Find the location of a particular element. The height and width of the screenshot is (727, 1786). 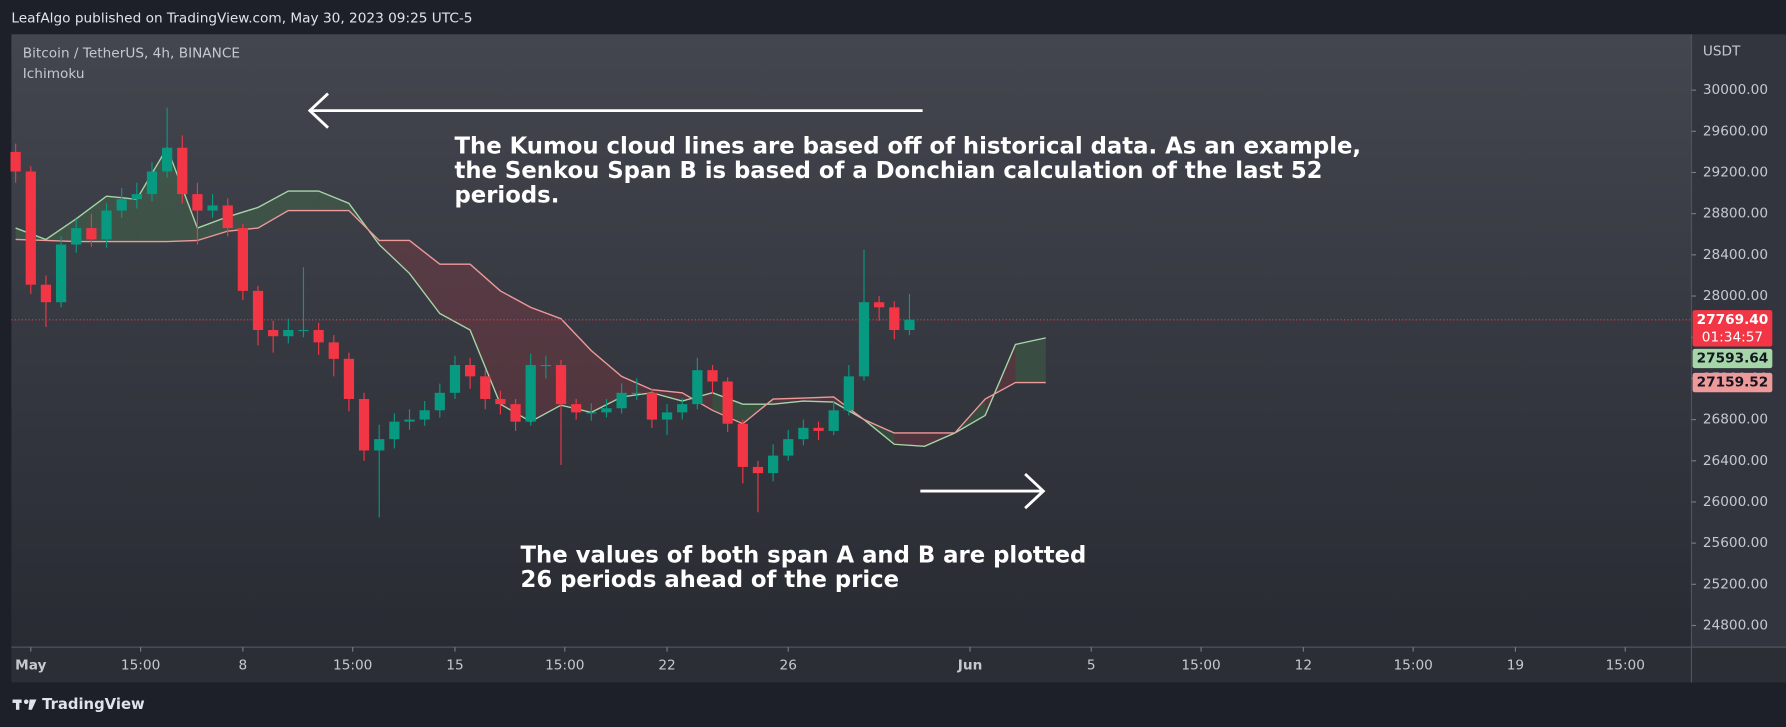

y-tick-label: 25600.00 is located at coordinates (1735, 543).